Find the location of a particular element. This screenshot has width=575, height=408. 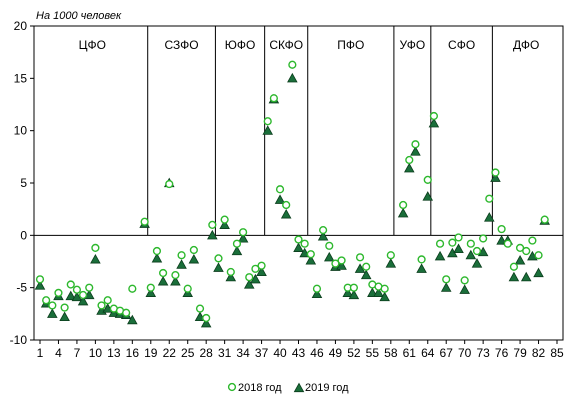

legend: 2018 год 2019 год is located at coordinates (288, 388).